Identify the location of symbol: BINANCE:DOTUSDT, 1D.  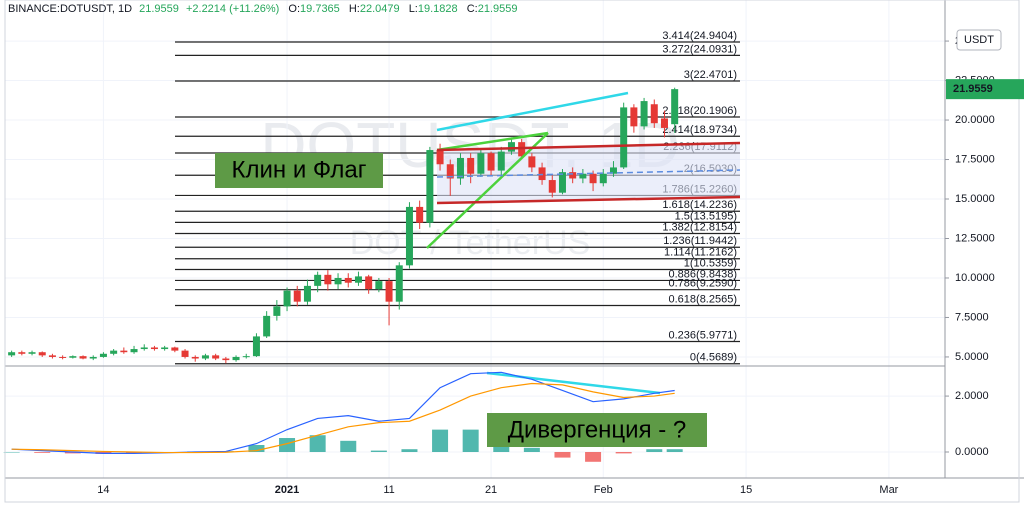
(70, 9).